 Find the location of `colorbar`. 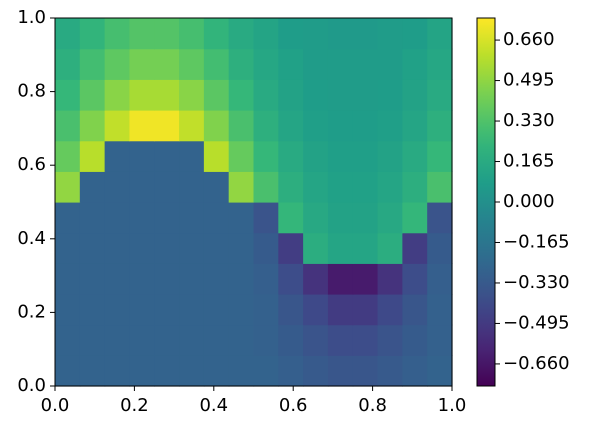

colorbar is located at coordinates (486, 202).